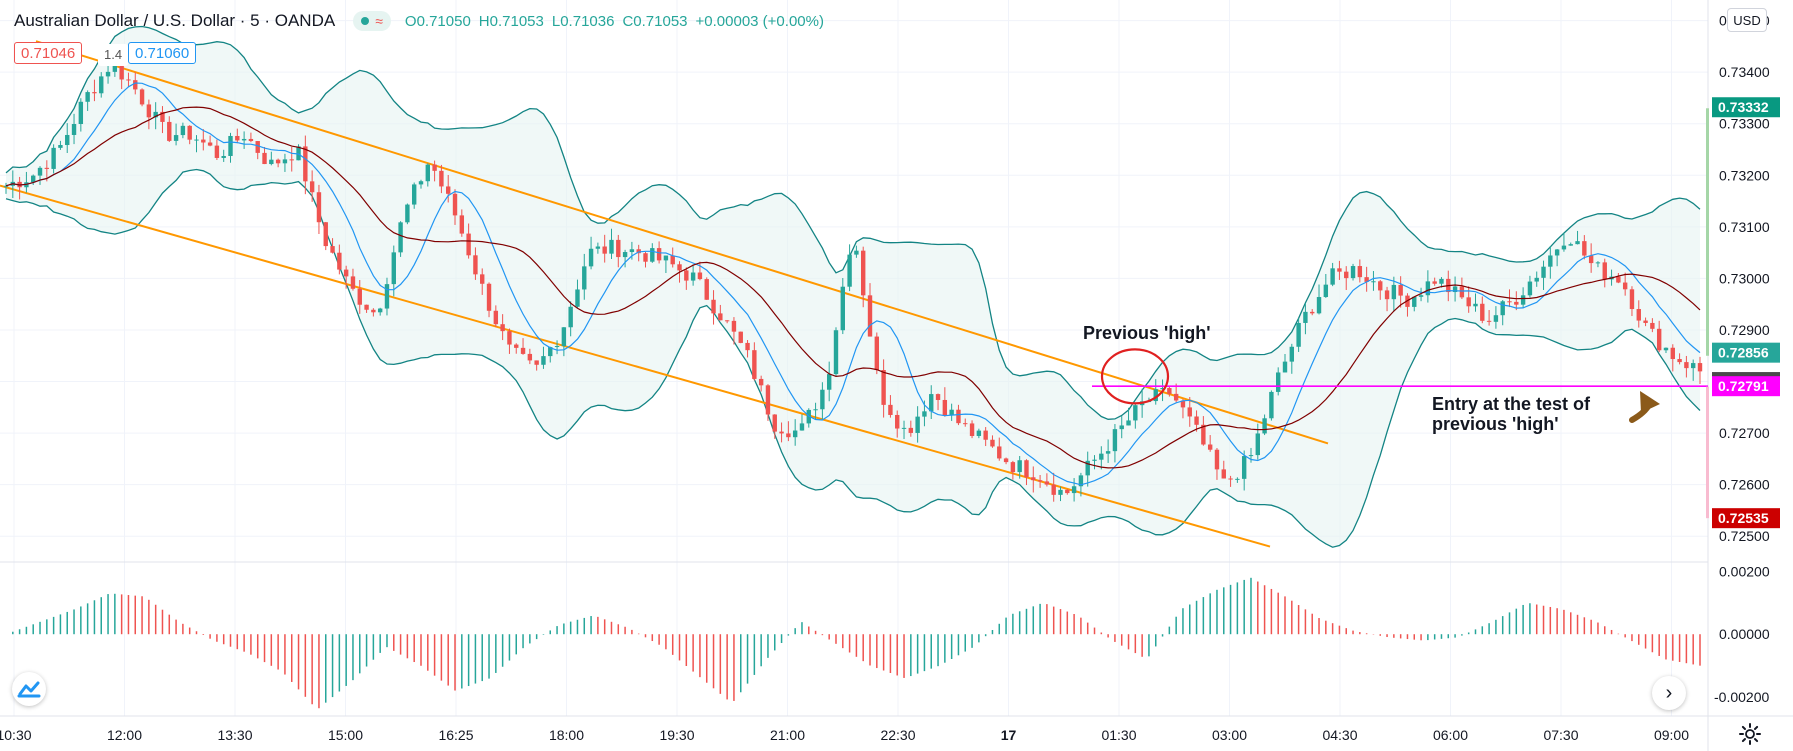 The height and width of the screenshot is (751, 1793). Describe the element at coordinates (1743, 107) in the screenshot. I see `price-tag-label: 0.73332` at that location.